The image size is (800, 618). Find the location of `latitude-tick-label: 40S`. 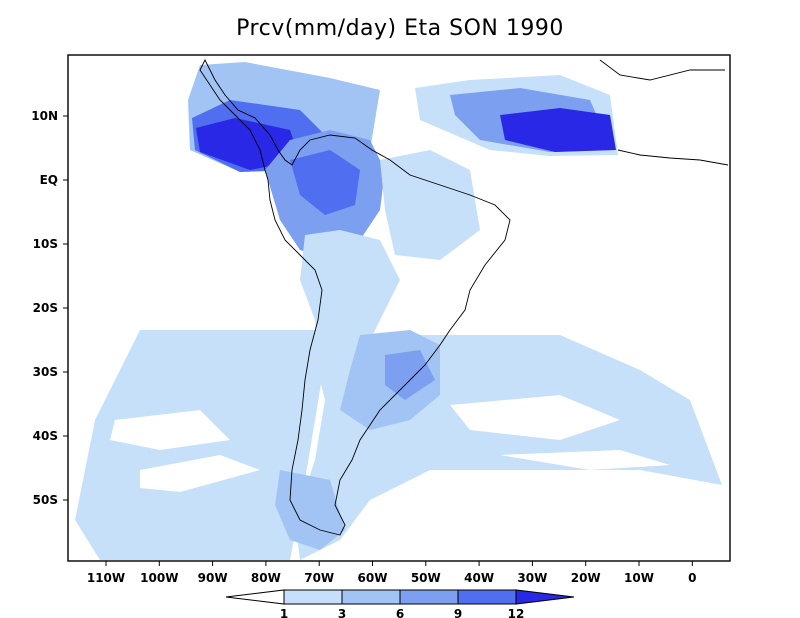

latitude-tick-label: 40S is located at coordinates (45, 436).